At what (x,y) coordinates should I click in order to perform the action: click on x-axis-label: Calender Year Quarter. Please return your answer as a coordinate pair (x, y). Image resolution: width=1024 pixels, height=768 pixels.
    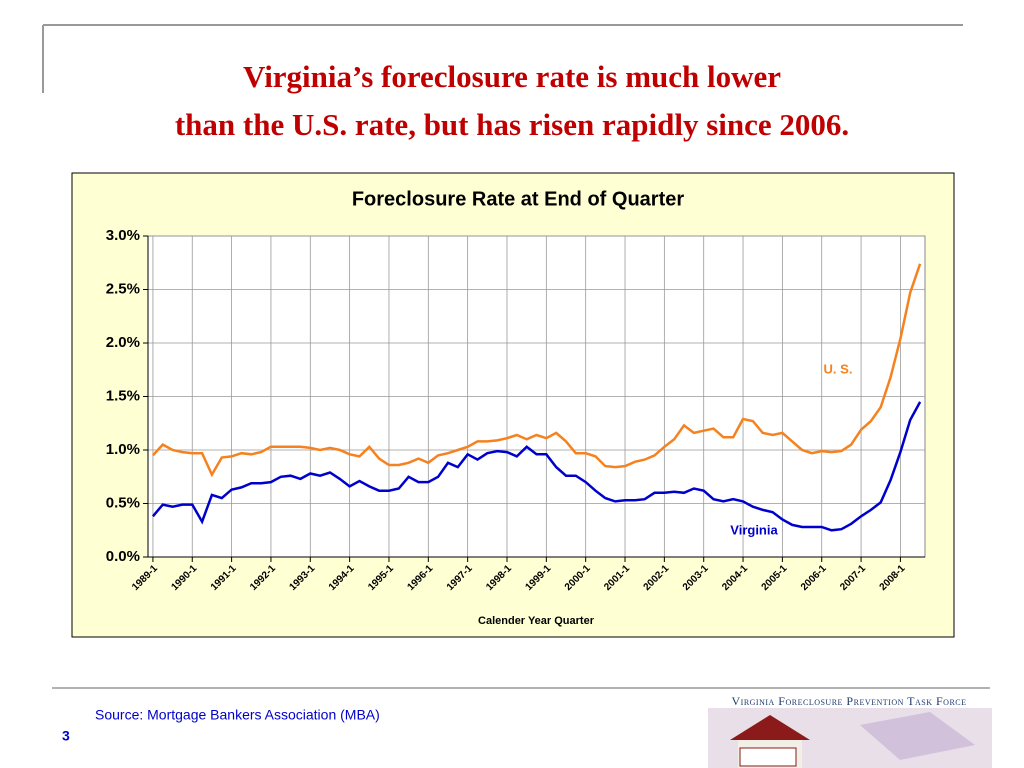
    Looking at the image, I should click on (536, 621).